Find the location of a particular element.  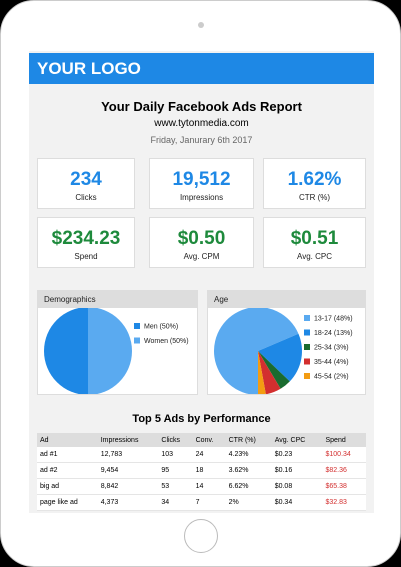

column-header: Ad is located at coordinates (67, 440).